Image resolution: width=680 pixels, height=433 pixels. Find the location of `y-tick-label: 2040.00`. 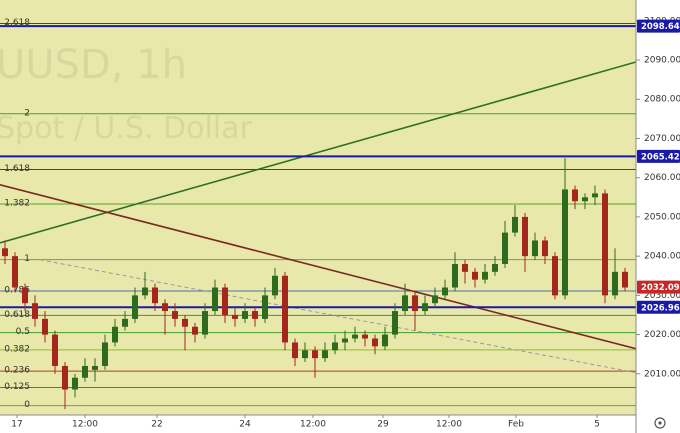

y-tick-label: 2040.00 is located at coordinates (662, 257).